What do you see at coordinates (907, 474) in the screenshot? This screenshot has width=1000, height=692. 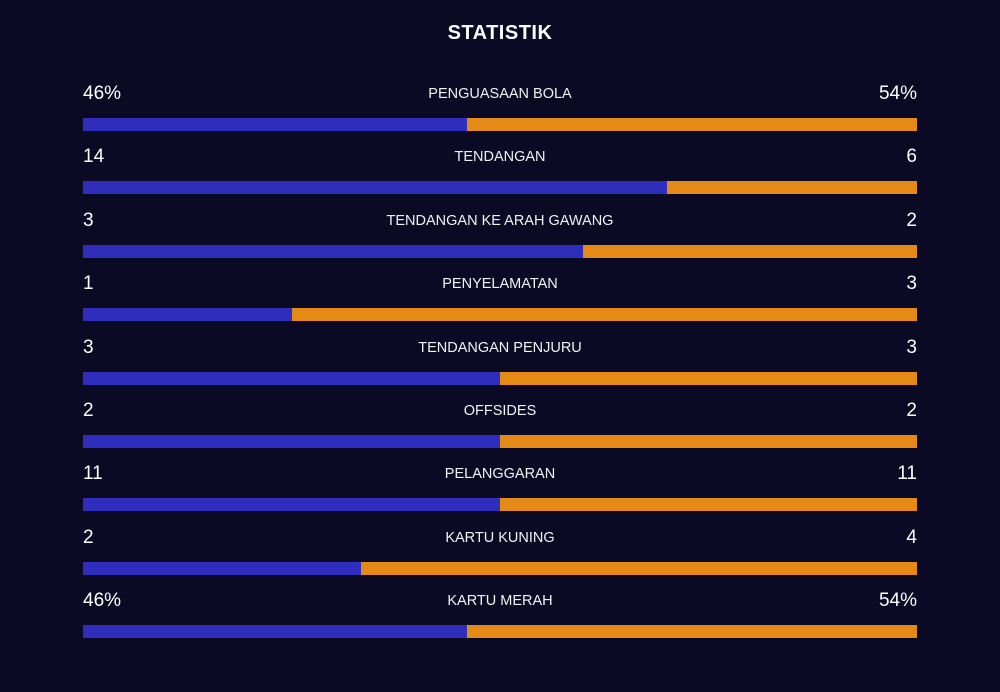 I see `away-value: 11` at bounding box center [907, 474].